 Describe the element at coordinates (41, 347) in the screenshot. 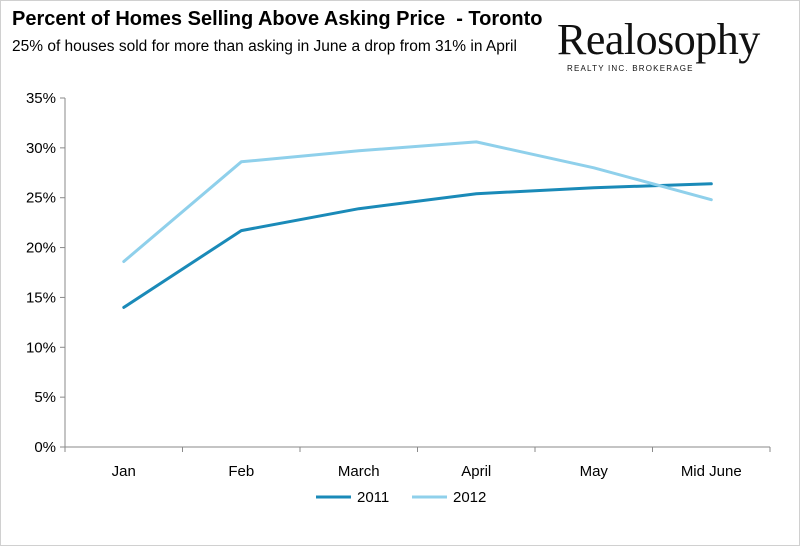

I see `y-tick-label: 10%` at that location.